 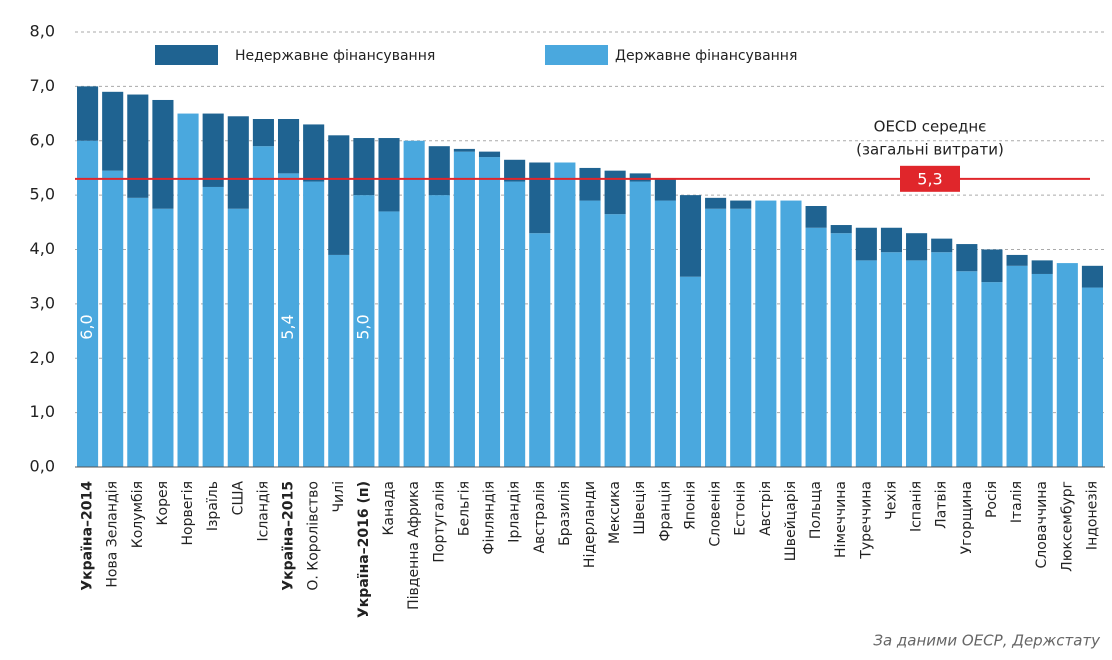 What do you see at coordinates (741, 508) in the screenshot?
I see `x-tick-label: Естонія` at bounding box center [741, 508].